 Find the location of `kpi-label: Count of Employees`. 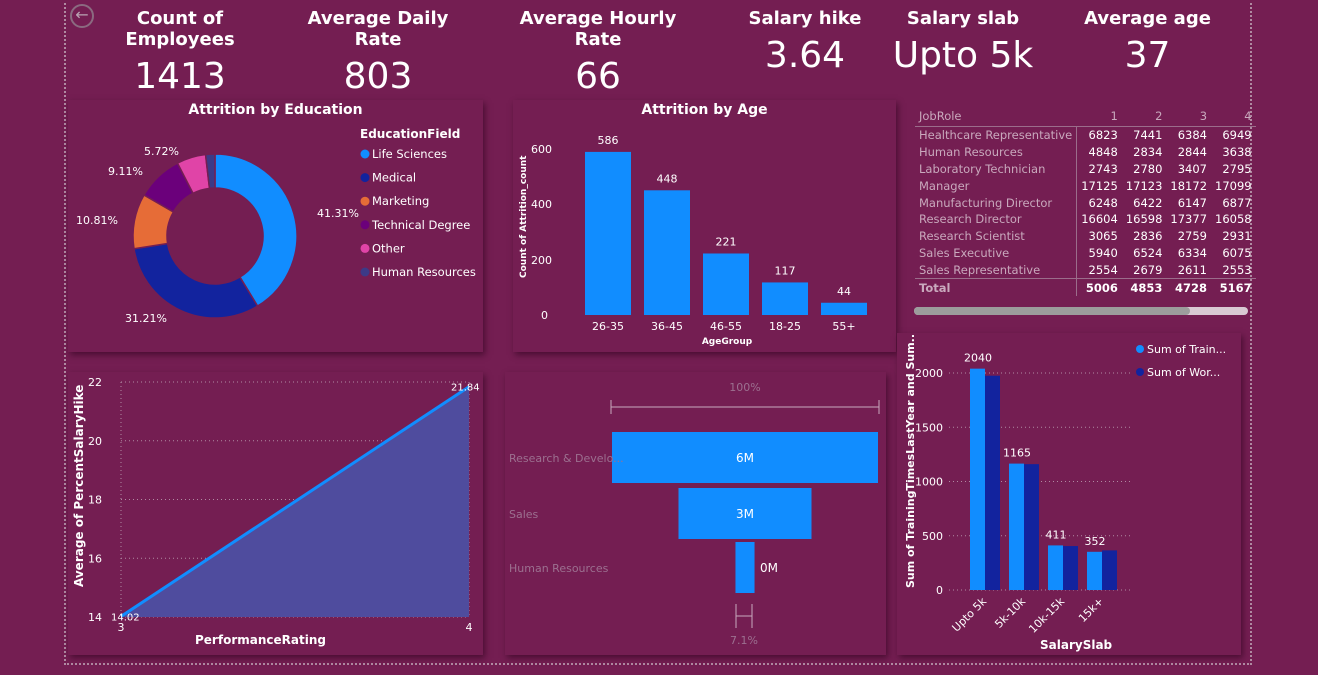

kpi-label: Count of Employees is located at coordinates (180, 29).